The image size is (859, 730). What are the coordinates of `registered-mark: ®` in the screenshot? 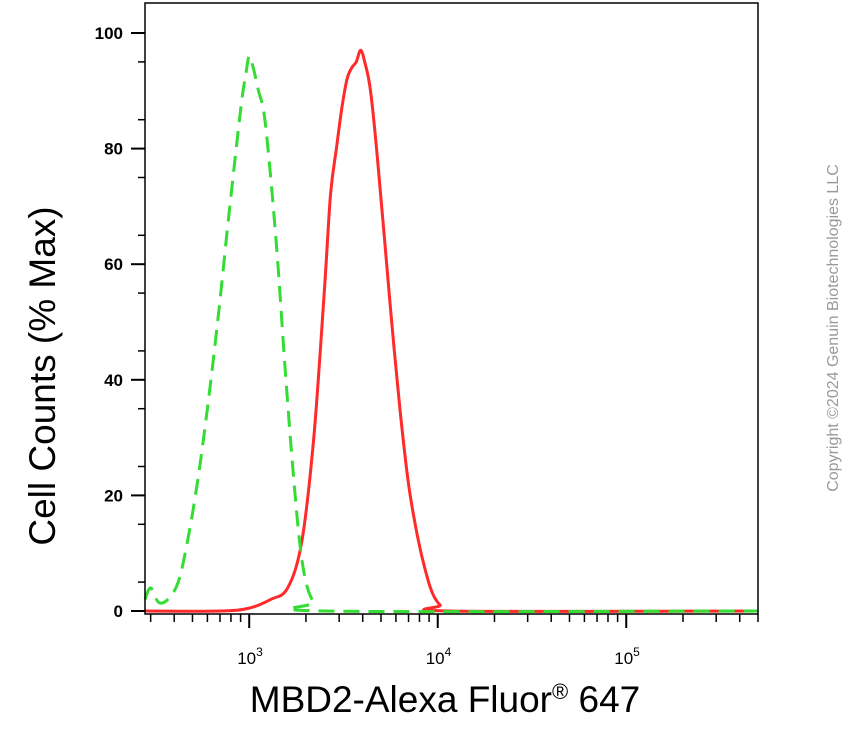 It's located at (560, 691).